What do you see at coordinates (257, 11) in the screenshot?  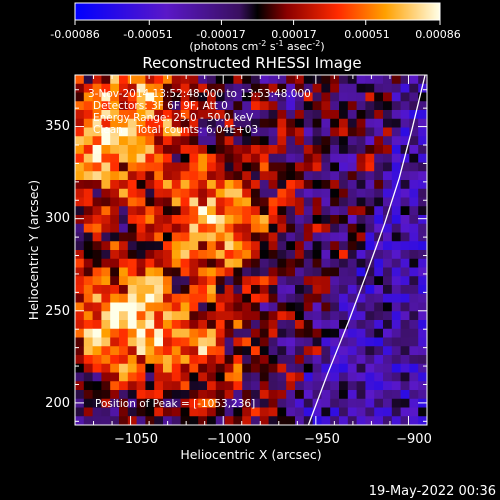 I see `colorbar` at bounding box center [257, 11].